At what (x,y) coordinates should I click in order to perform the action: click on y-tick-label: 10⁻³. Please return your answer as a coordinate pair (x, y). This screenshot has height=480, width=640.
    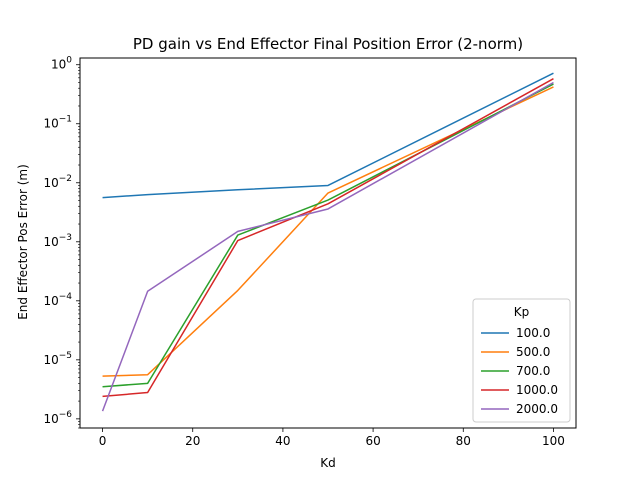
    Looking at the image, I should click on (57, 241).